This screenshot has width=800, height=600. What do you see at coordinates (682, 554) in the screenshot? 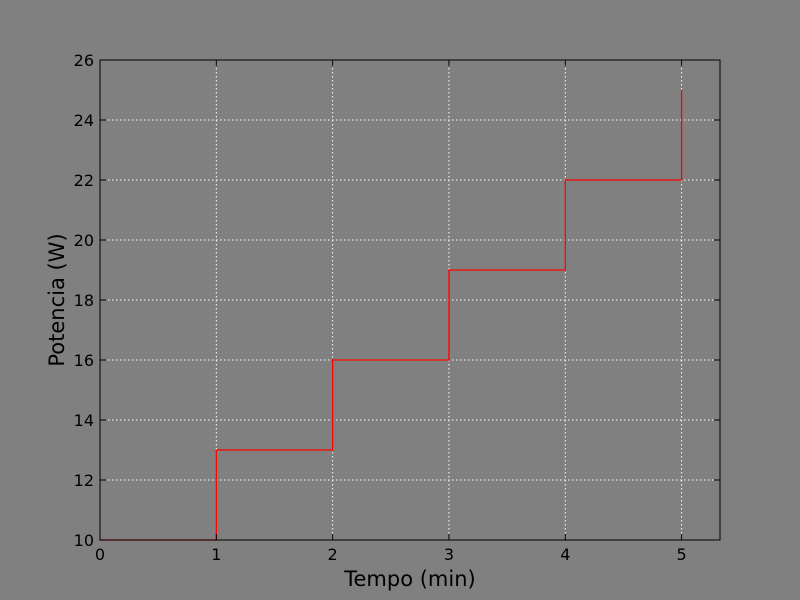
I see `x-tick-label: 5` at bounding box center [682, 554].